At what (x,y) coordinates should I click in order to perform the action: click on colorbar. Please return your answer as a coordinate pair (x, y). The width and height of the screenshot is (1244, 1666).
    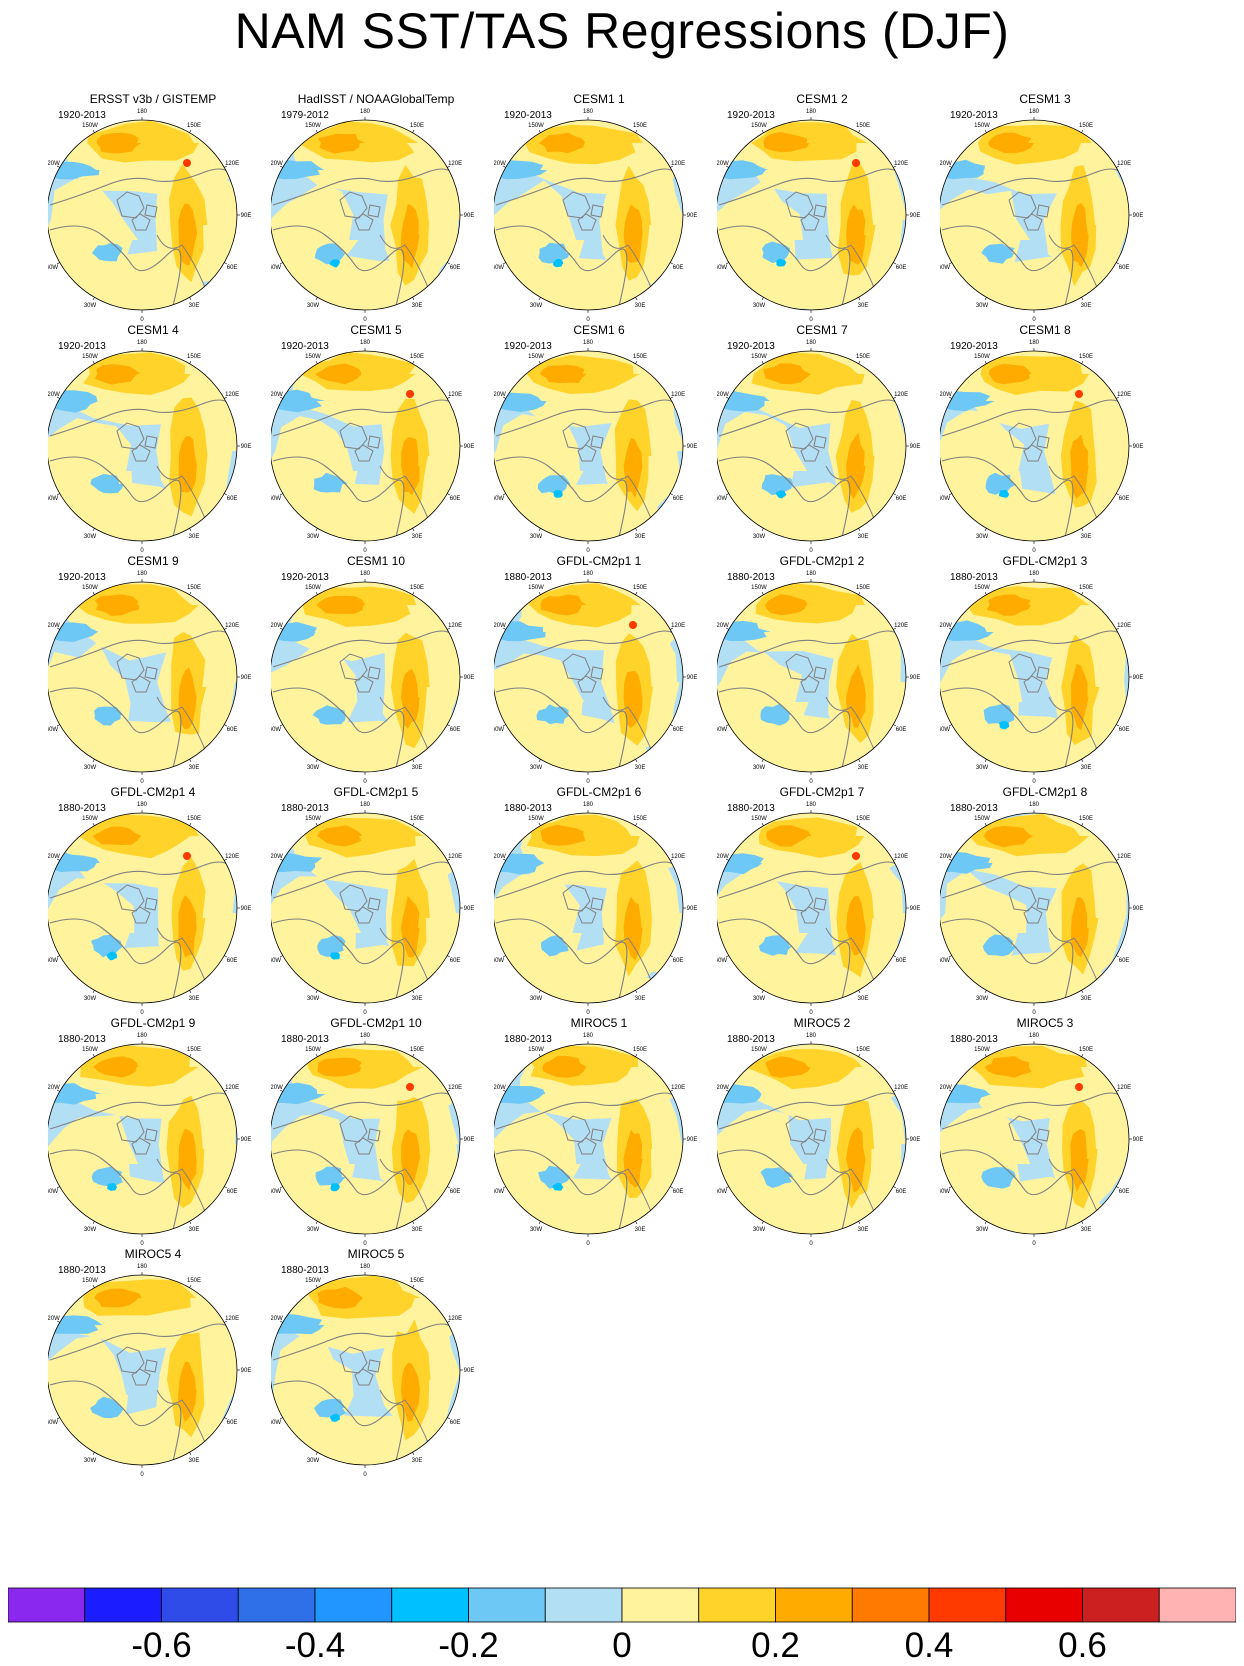
    Looking at the image, I should click on (622, 1605).